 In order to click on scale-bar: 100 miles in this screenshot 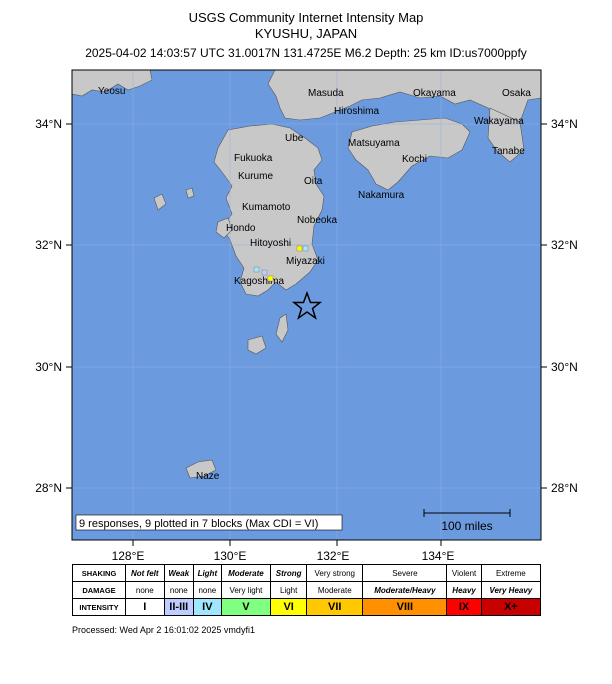, I will do `click(467, 521)`.